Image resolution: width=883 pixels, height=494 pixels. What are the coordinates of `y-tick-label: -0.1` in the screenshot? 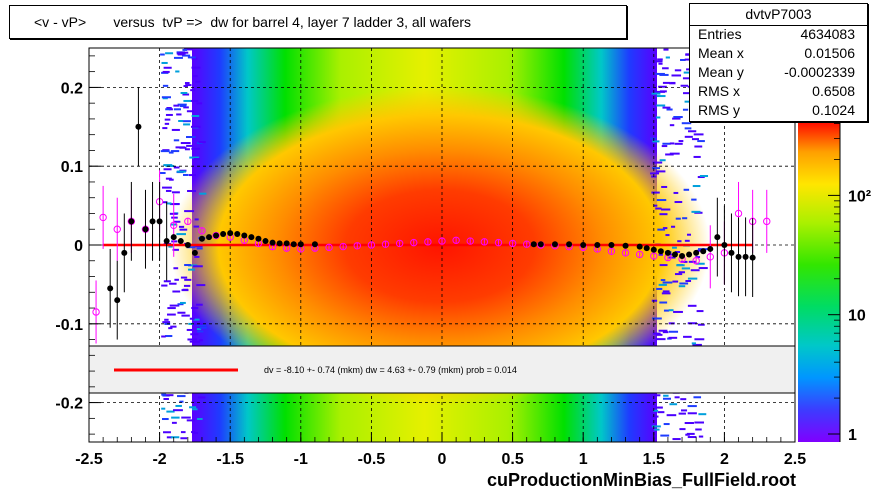 It's located at (69, 325).